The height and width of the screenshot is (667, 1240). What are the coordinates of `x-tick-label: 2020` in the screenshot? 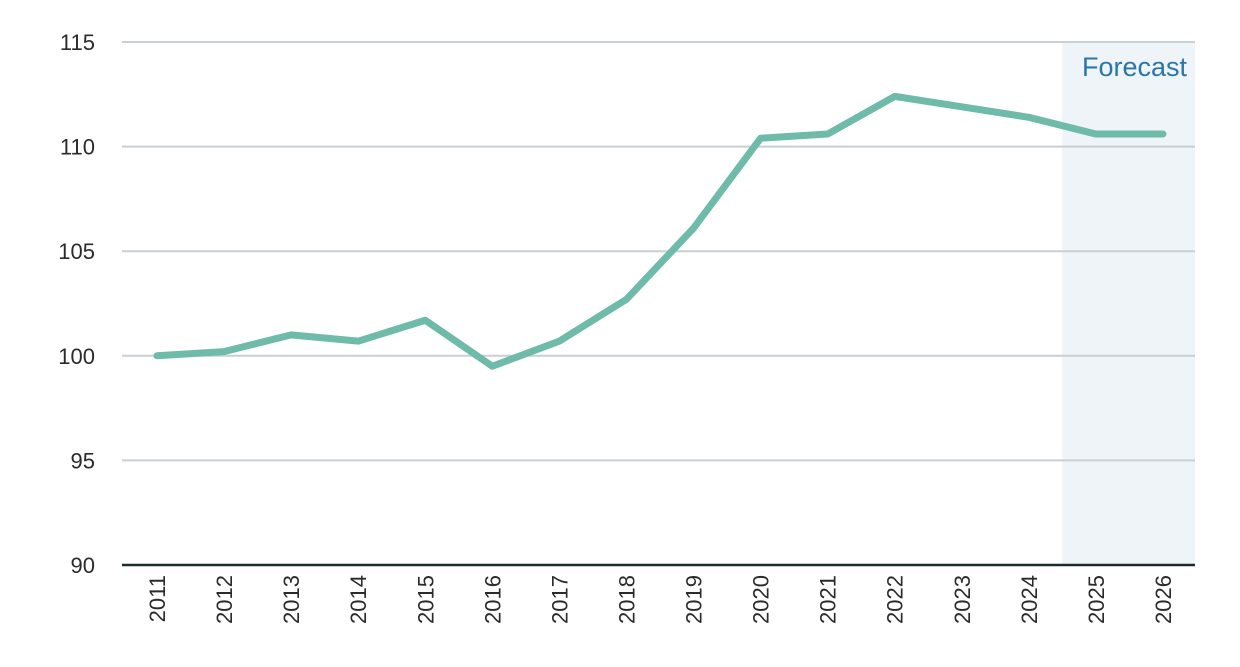 It's located at (761, 599).